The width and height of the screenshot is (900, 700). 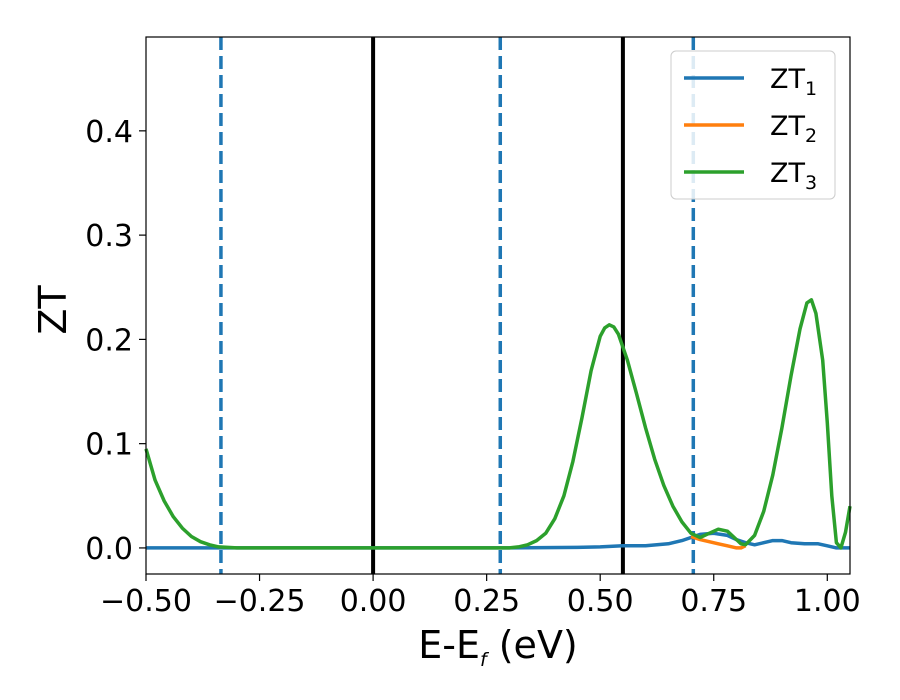 I want to click on series-line-zt1, so click(x=498, y=540).